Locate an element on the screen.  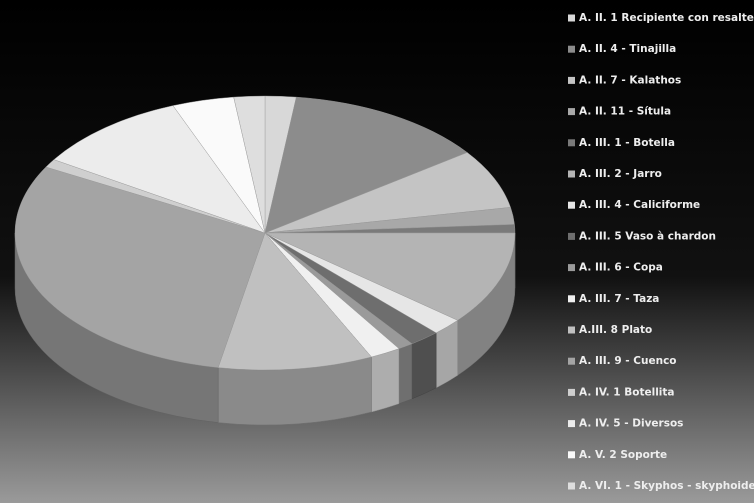
legend-label: A. III. 2 - Jarro is located at coordinates (620, 174).